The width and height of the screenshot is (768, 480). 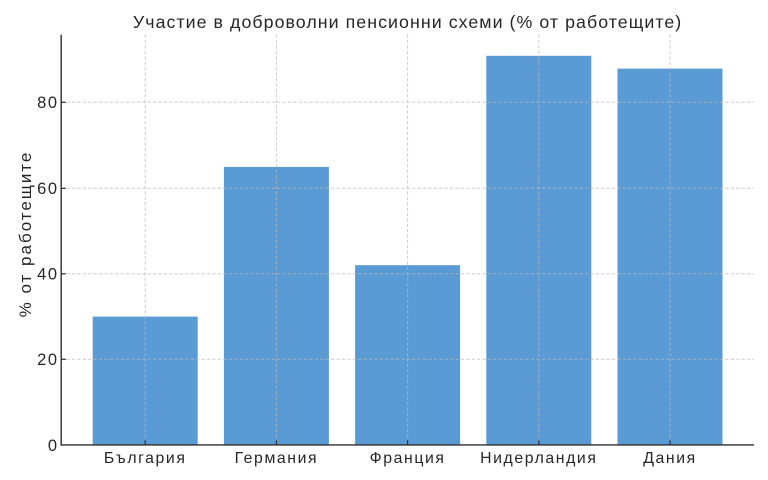 I want to click on svg-text: 80, so click(x=47, y=103).